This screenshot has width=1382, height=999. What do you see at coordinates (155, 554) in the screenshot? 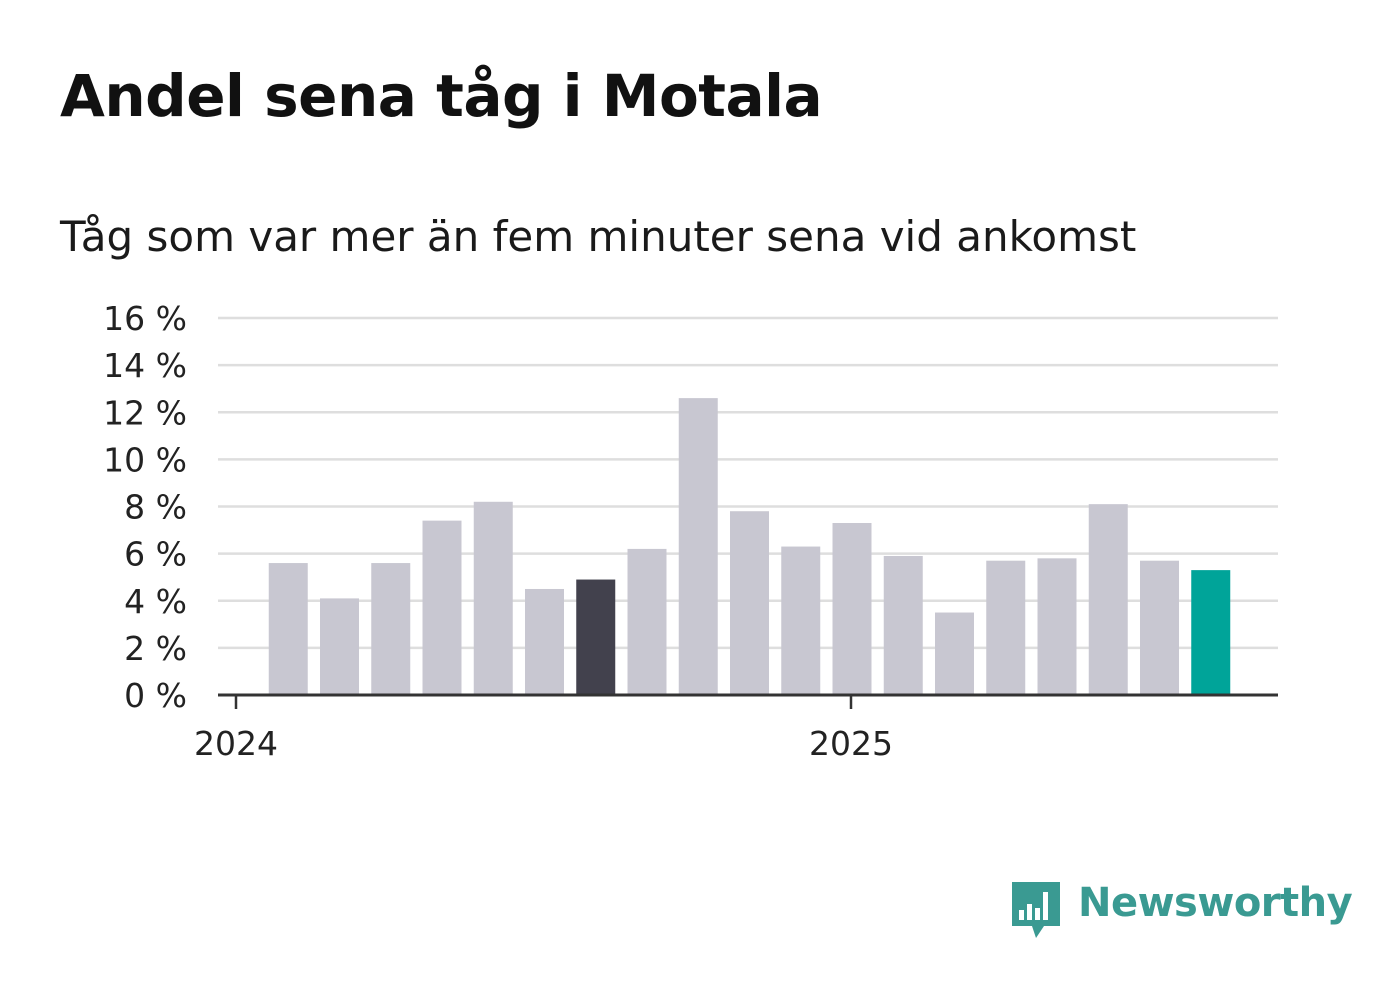
I see `y-tick-label: 6 %` at bounding box center [155, 554].